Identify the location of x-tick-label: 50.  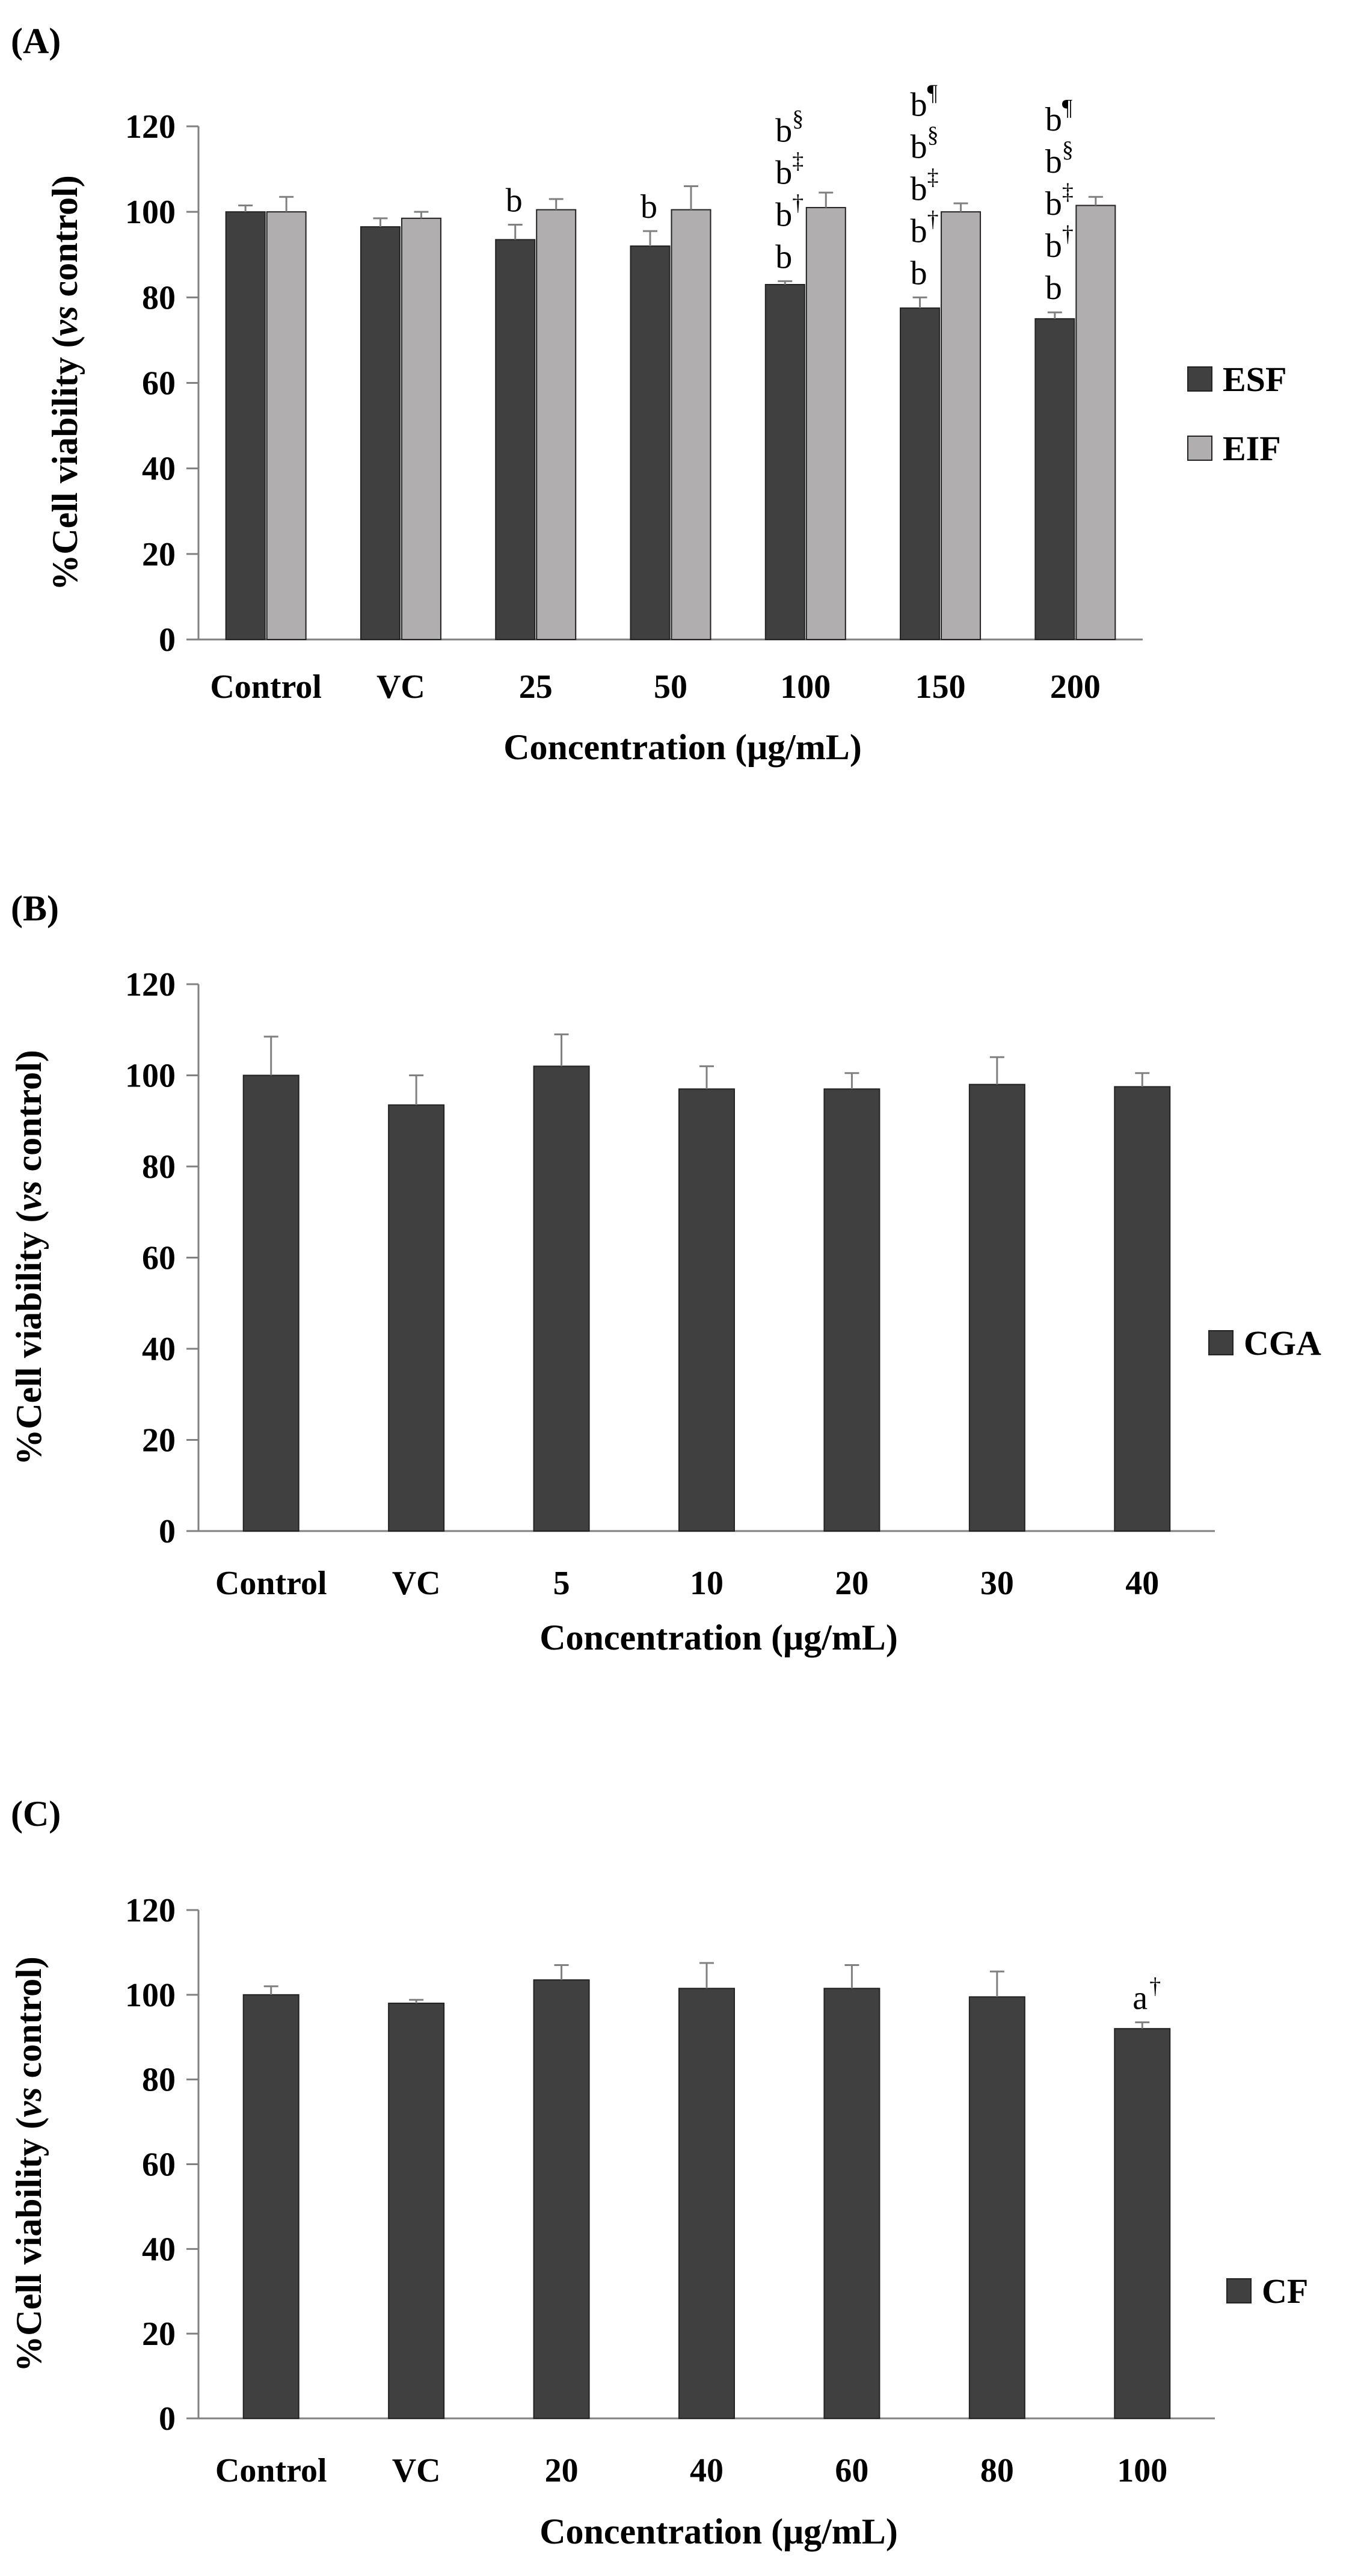
(670, 687).